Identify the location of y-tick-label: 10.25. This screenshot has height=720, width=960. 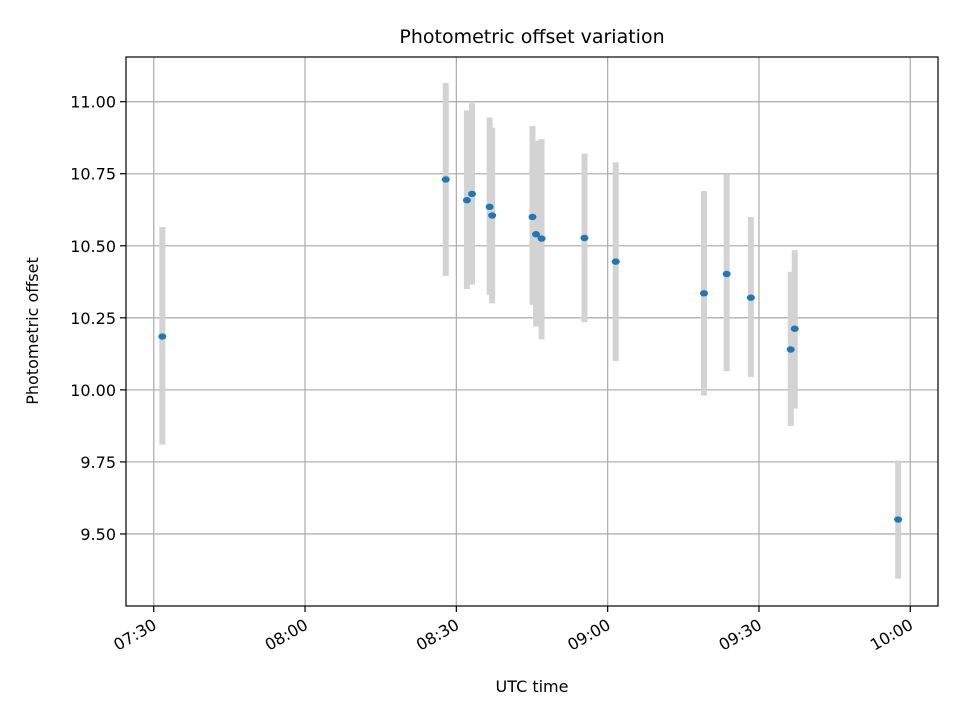
(93, 318).